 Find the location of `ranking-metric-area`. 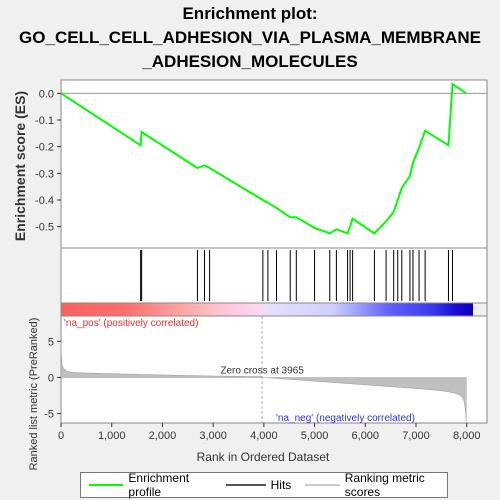

ranking-metric-area is located at coordinates (263, 381).